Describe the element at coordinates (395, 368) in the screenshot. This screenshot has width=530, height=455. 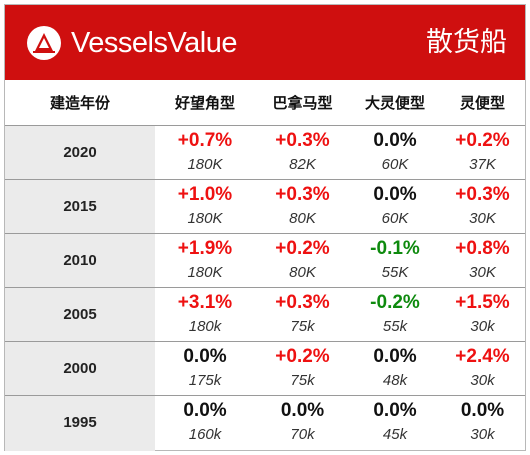
I see `value-cell-supramax: 0.0% 48k` at that location.